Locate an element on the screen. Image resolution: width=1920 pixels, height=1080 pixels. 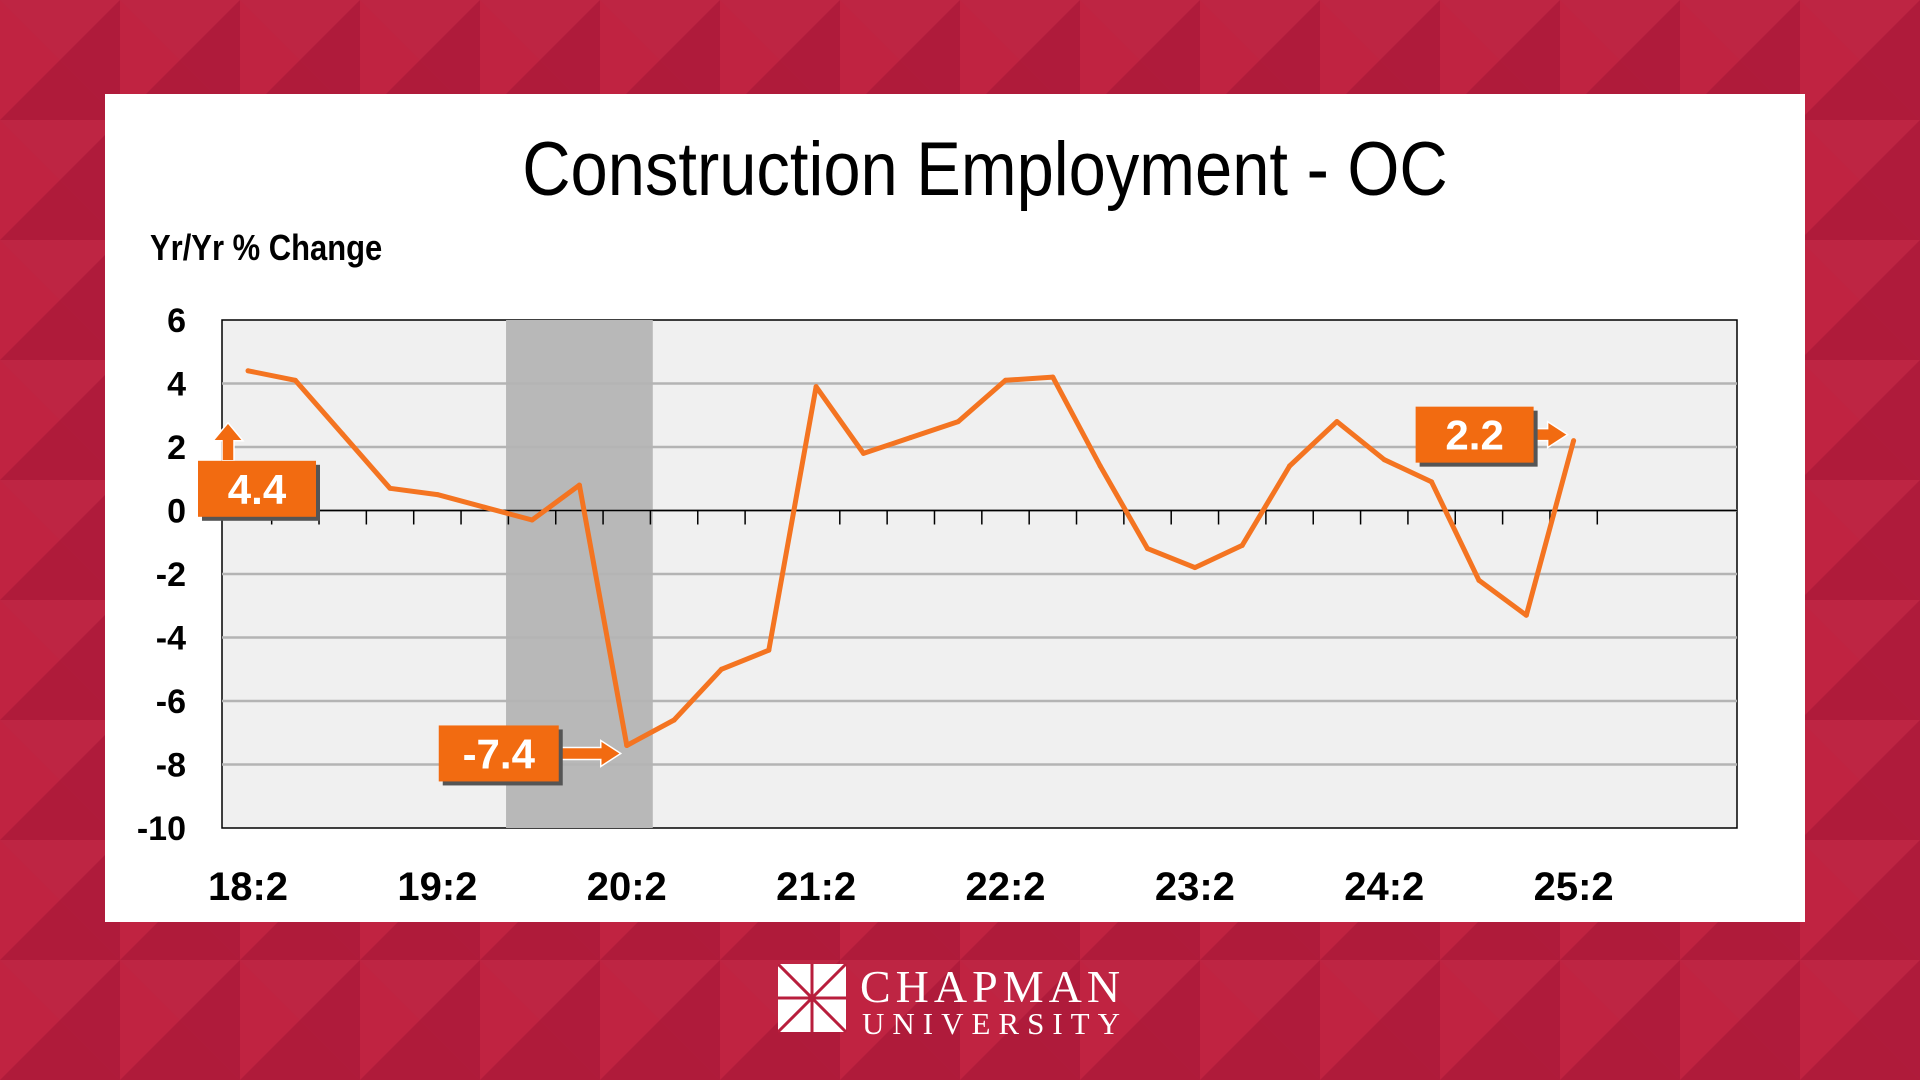
x-tick-label: 21:2 is located at coordinates (816, 887).